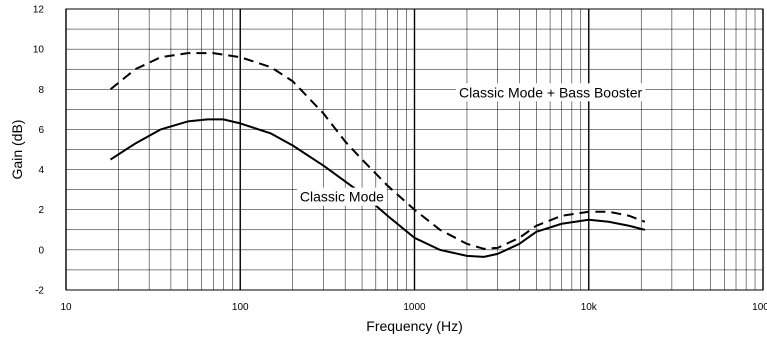 The image size is (767, 339). What do you see at coordinates (39, 151) in the screenshot?
I see `y-tick-labels: -2 0 2 4 6 8 10 12` at bounding box center [39, 151].